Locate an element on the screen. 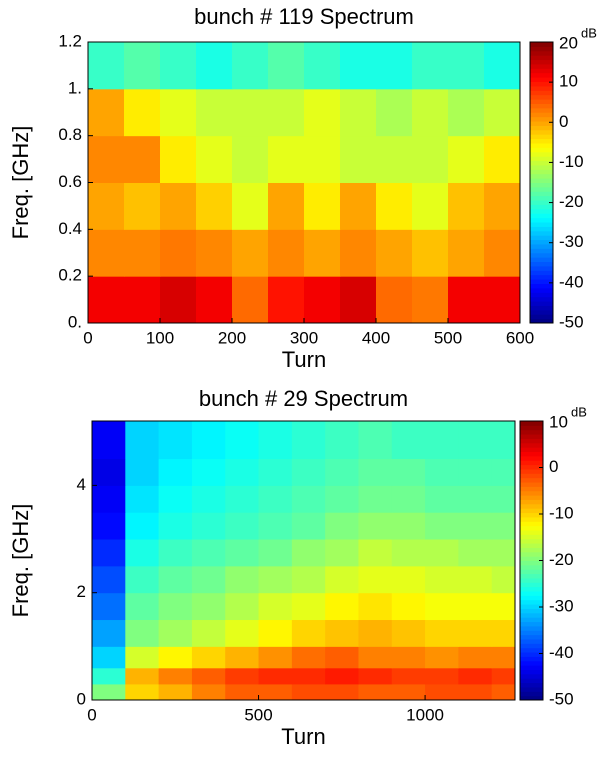 This screenshot has height=762, width=611. x-tick-label: 200 is located at coordinates (232, 337).